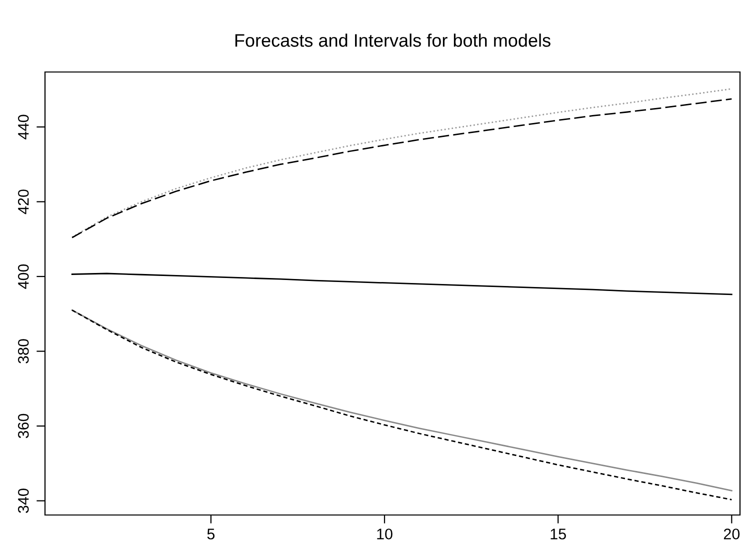 This screenshot has width=743, height=552. What do you see at coordinates (23, 500) in the screenshot?
I see `y-tick-label: 340` at bounding box center [23, 500].